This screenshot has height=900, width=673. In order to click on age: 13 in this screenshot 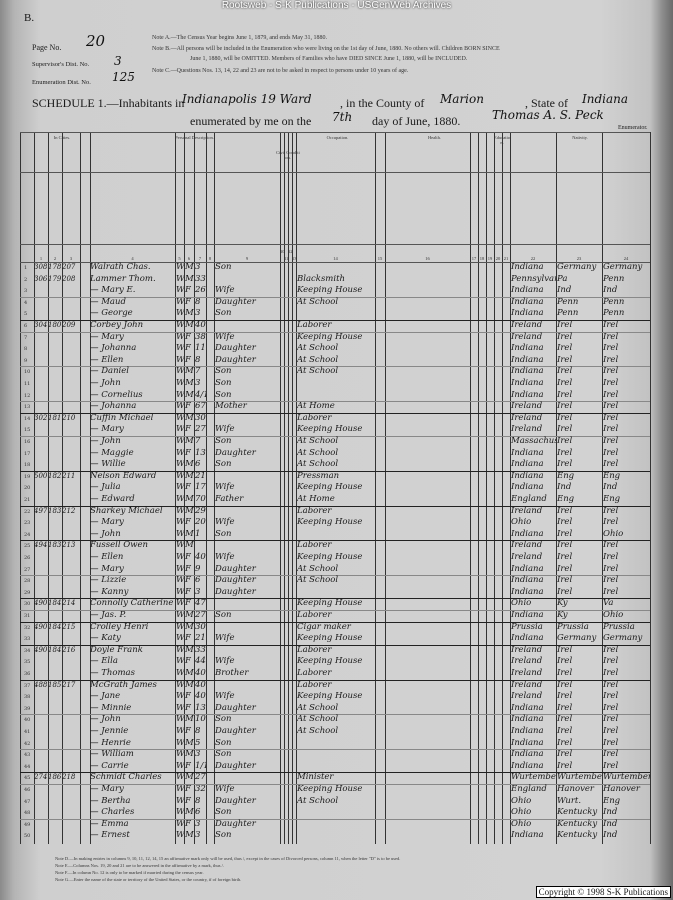, I will do `click(200, 707)`.